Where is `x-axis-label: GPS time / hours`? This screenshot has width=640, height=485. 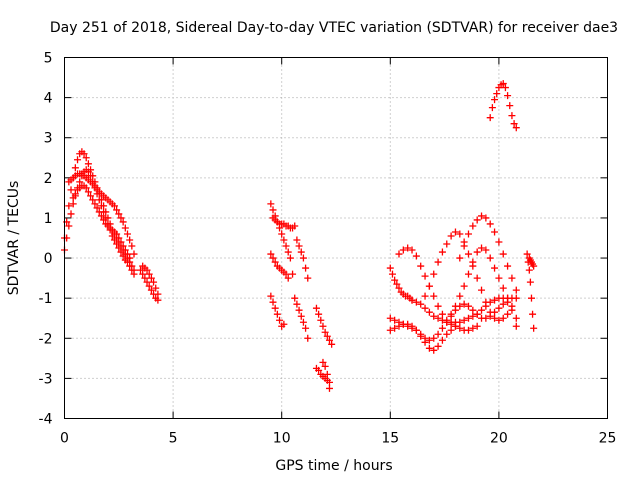 x-axis-label: GPS time / hours is located at coordinates (333, 466).